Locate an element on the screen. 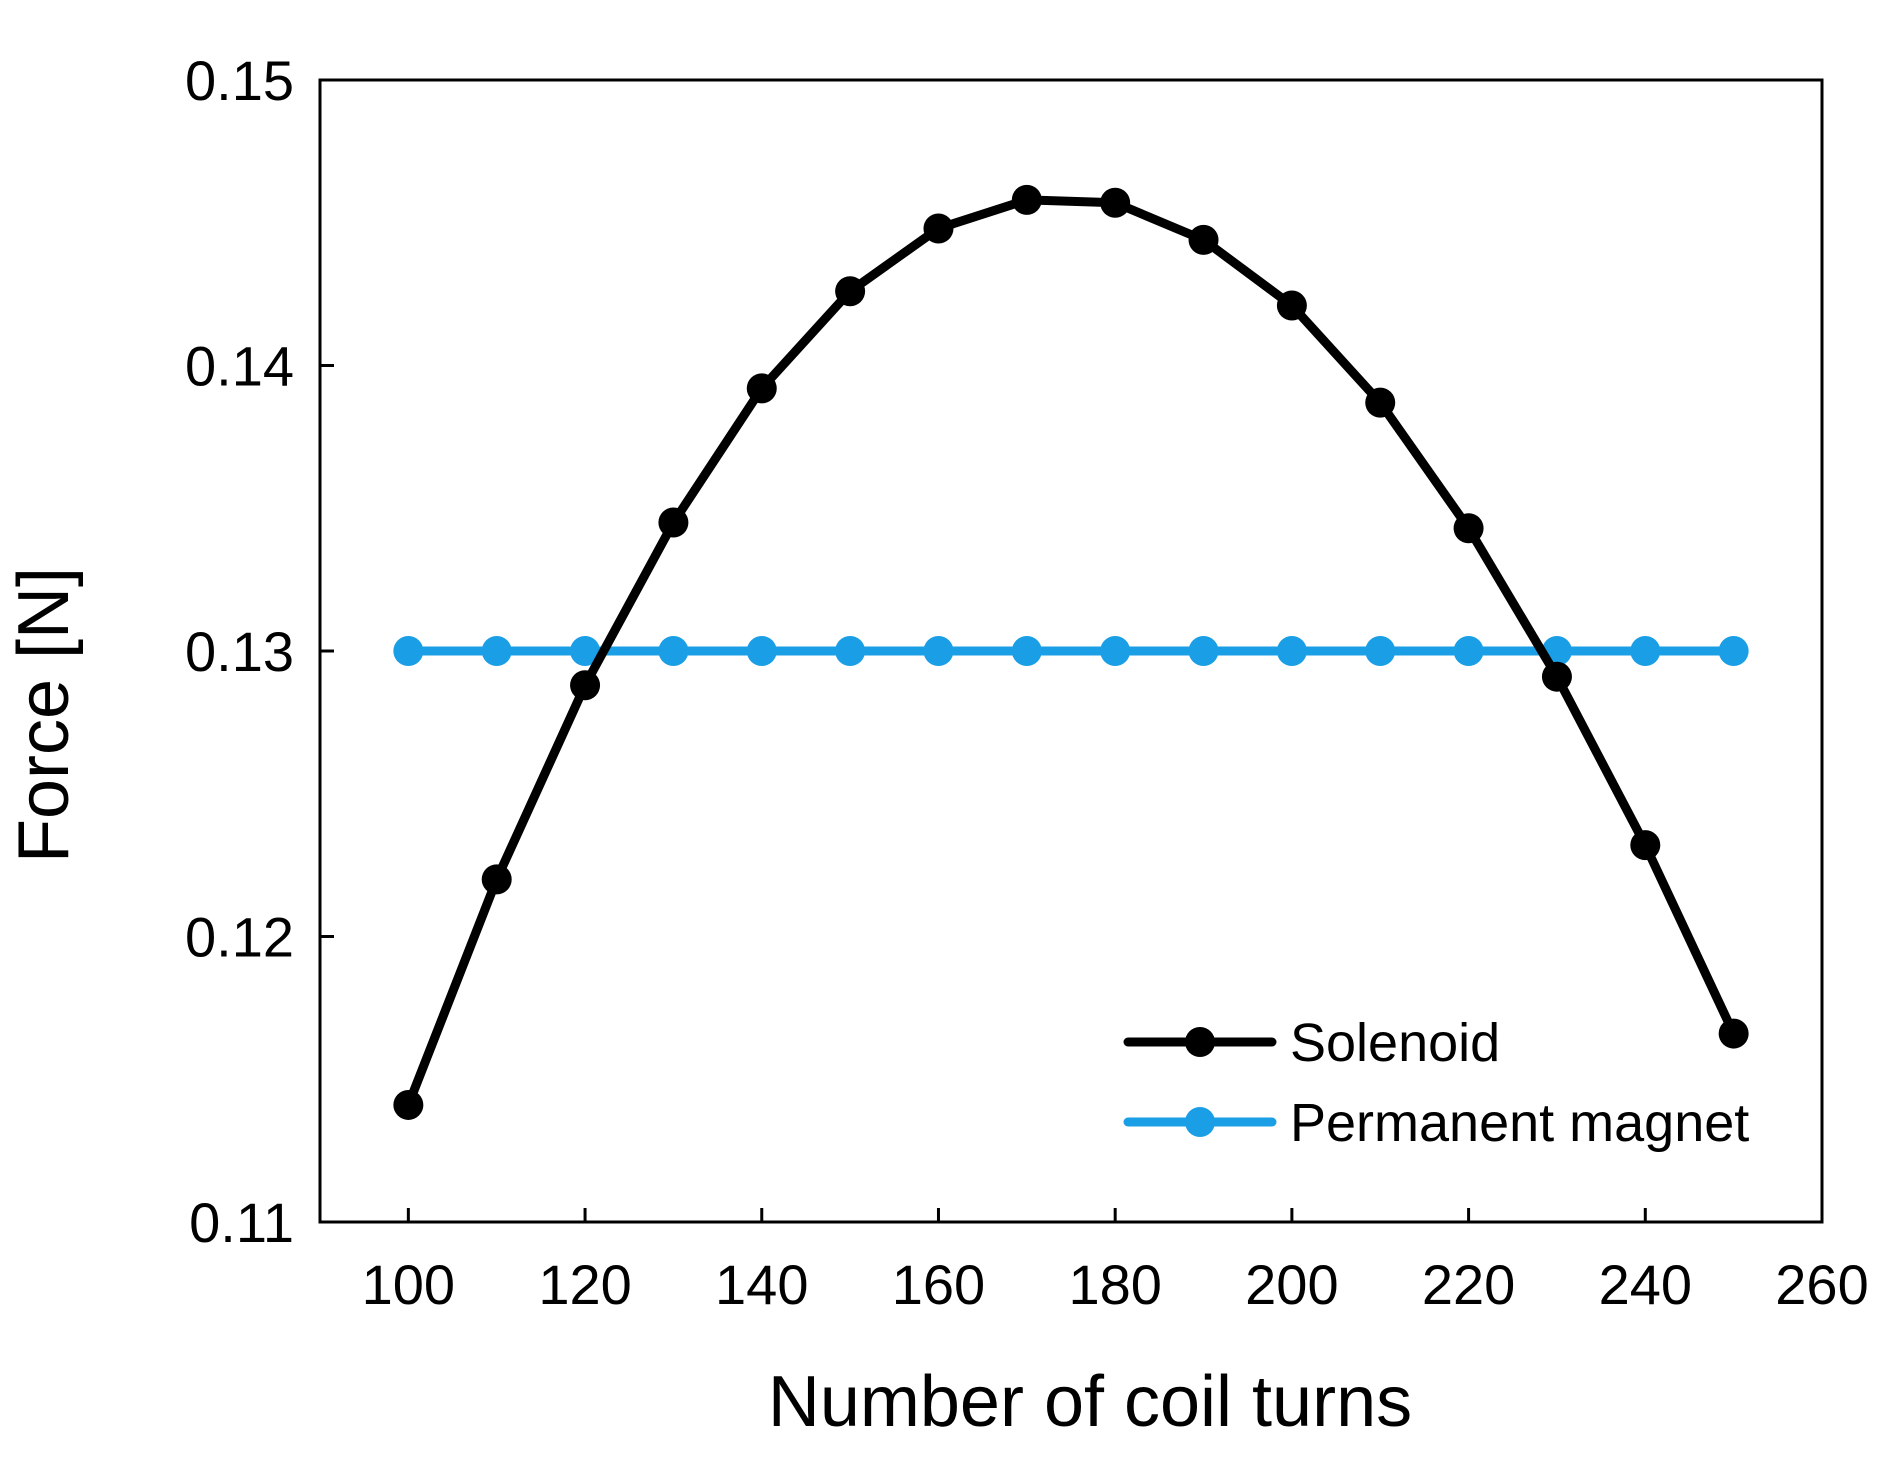  legend-label: Solenoid is located at coordinates (1395, 1043).